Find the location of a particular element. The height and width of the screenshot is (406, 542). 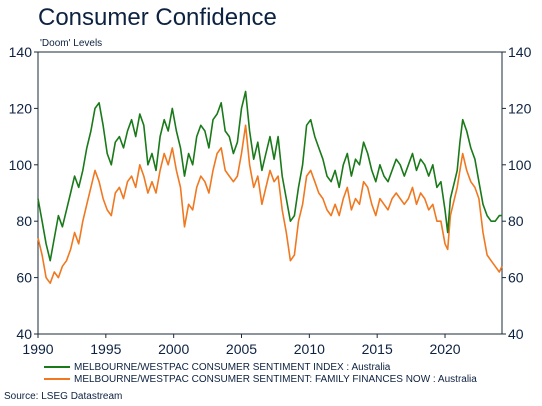

y-tick-label-left: 100 is located at coordinates (21, 165).